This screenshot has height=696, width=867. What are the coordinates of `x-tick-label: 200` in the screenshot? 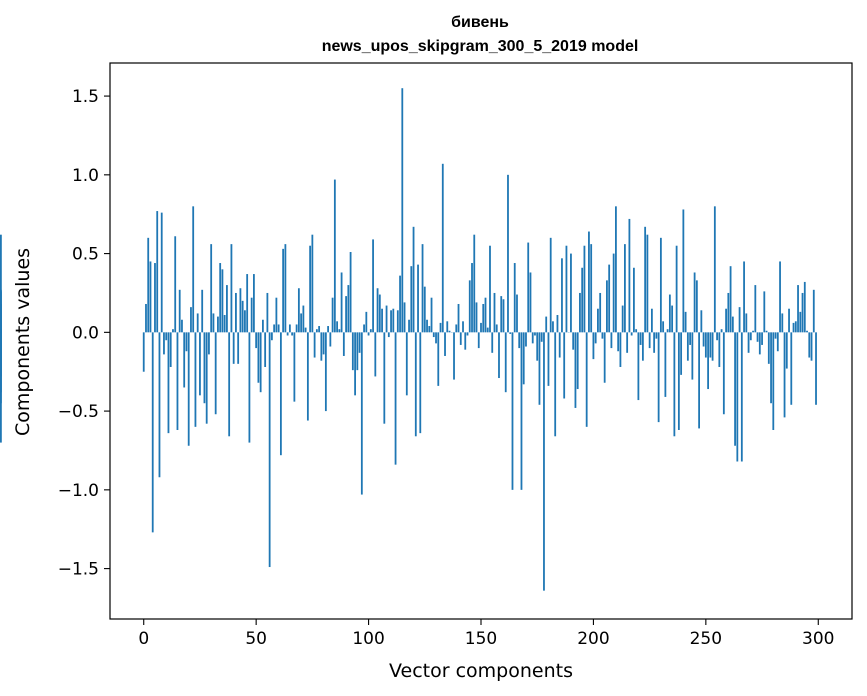 It's located at (593, 639).